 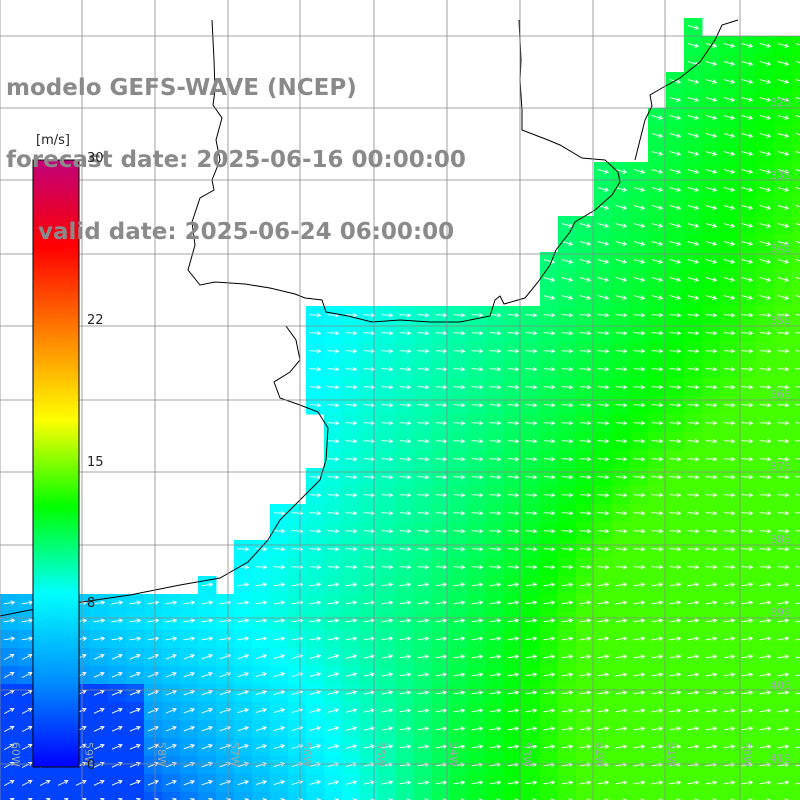 What do you see at coordinates (780, 394) in the screenshot?
I see `latitude-label: 36S` at bounding box center [780, 394].